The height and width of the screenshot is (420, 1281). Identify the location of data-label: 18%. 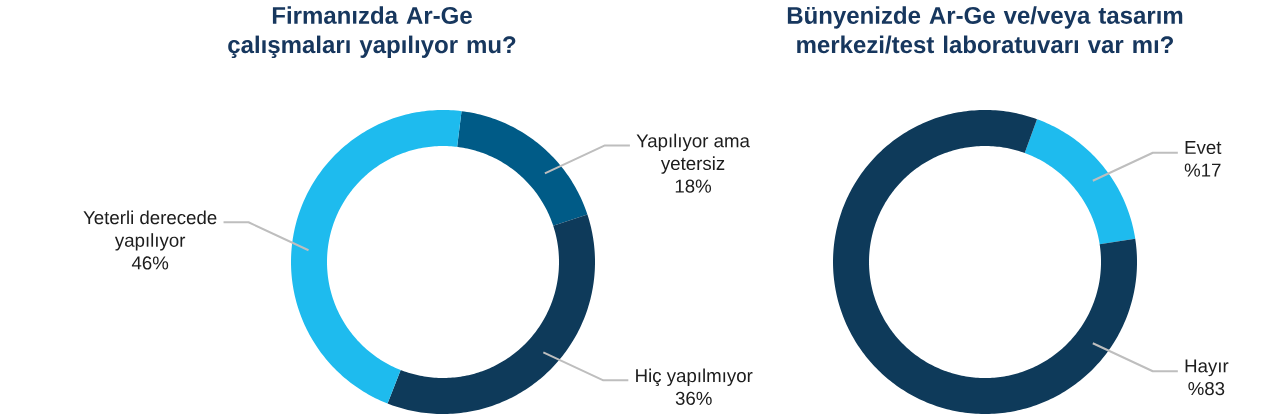
(693, 186).